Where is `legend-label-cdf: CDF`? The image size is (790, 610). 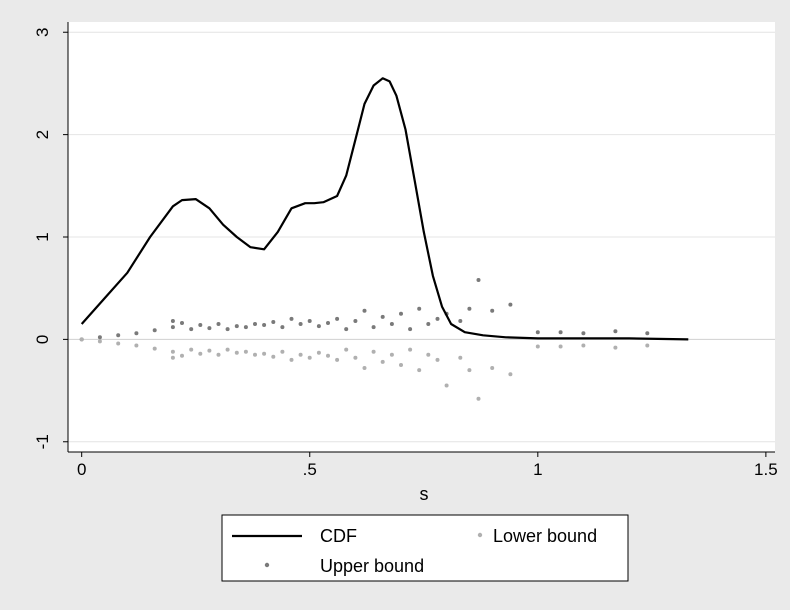
legend-label-cdf: CDF is located at coordinates (338, 536).